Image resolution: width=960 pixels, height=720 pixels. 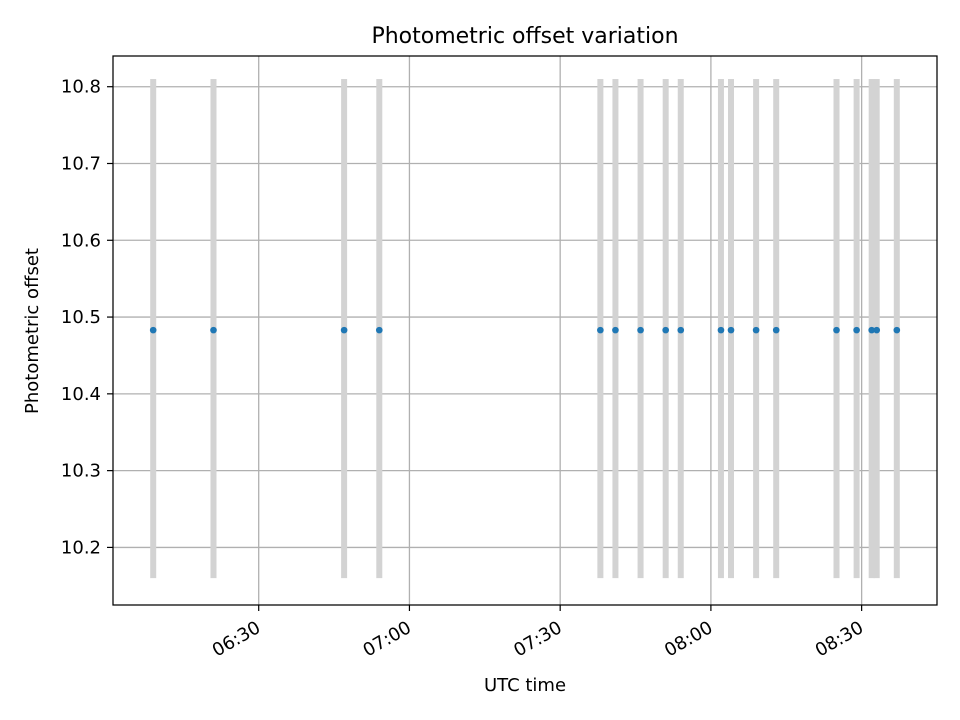 I want to click on chart-title: Photometric offset variation, so click(x=524, y=36).